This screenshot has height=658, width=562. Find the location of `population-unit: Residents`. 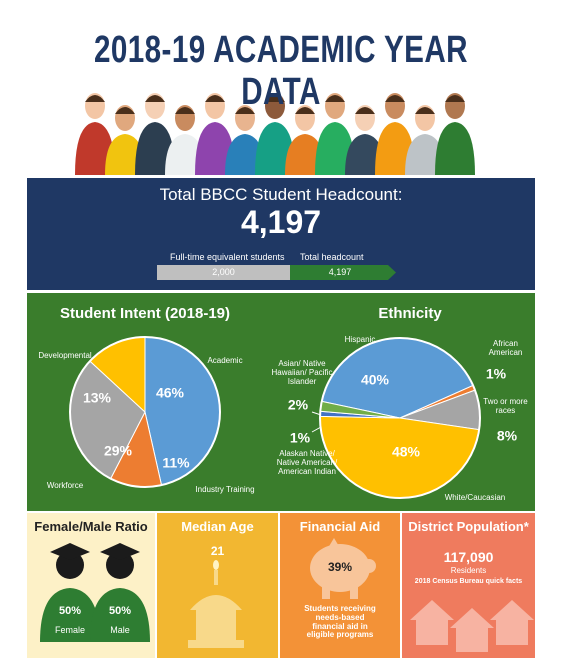

population-unit: Residents is located at coordinates (468, 570).